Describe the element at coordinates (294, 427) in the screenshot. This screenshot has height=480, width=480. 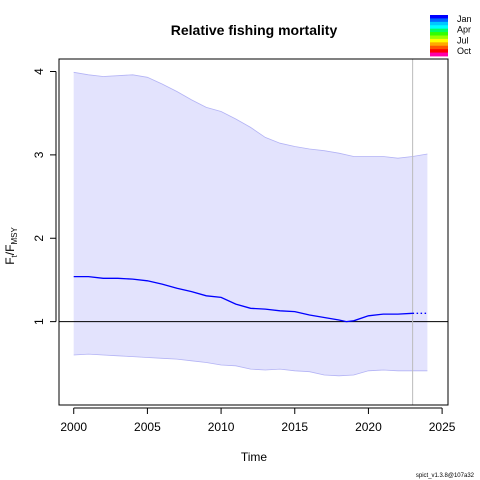
I see `x-tick-label: 2015` at that location.